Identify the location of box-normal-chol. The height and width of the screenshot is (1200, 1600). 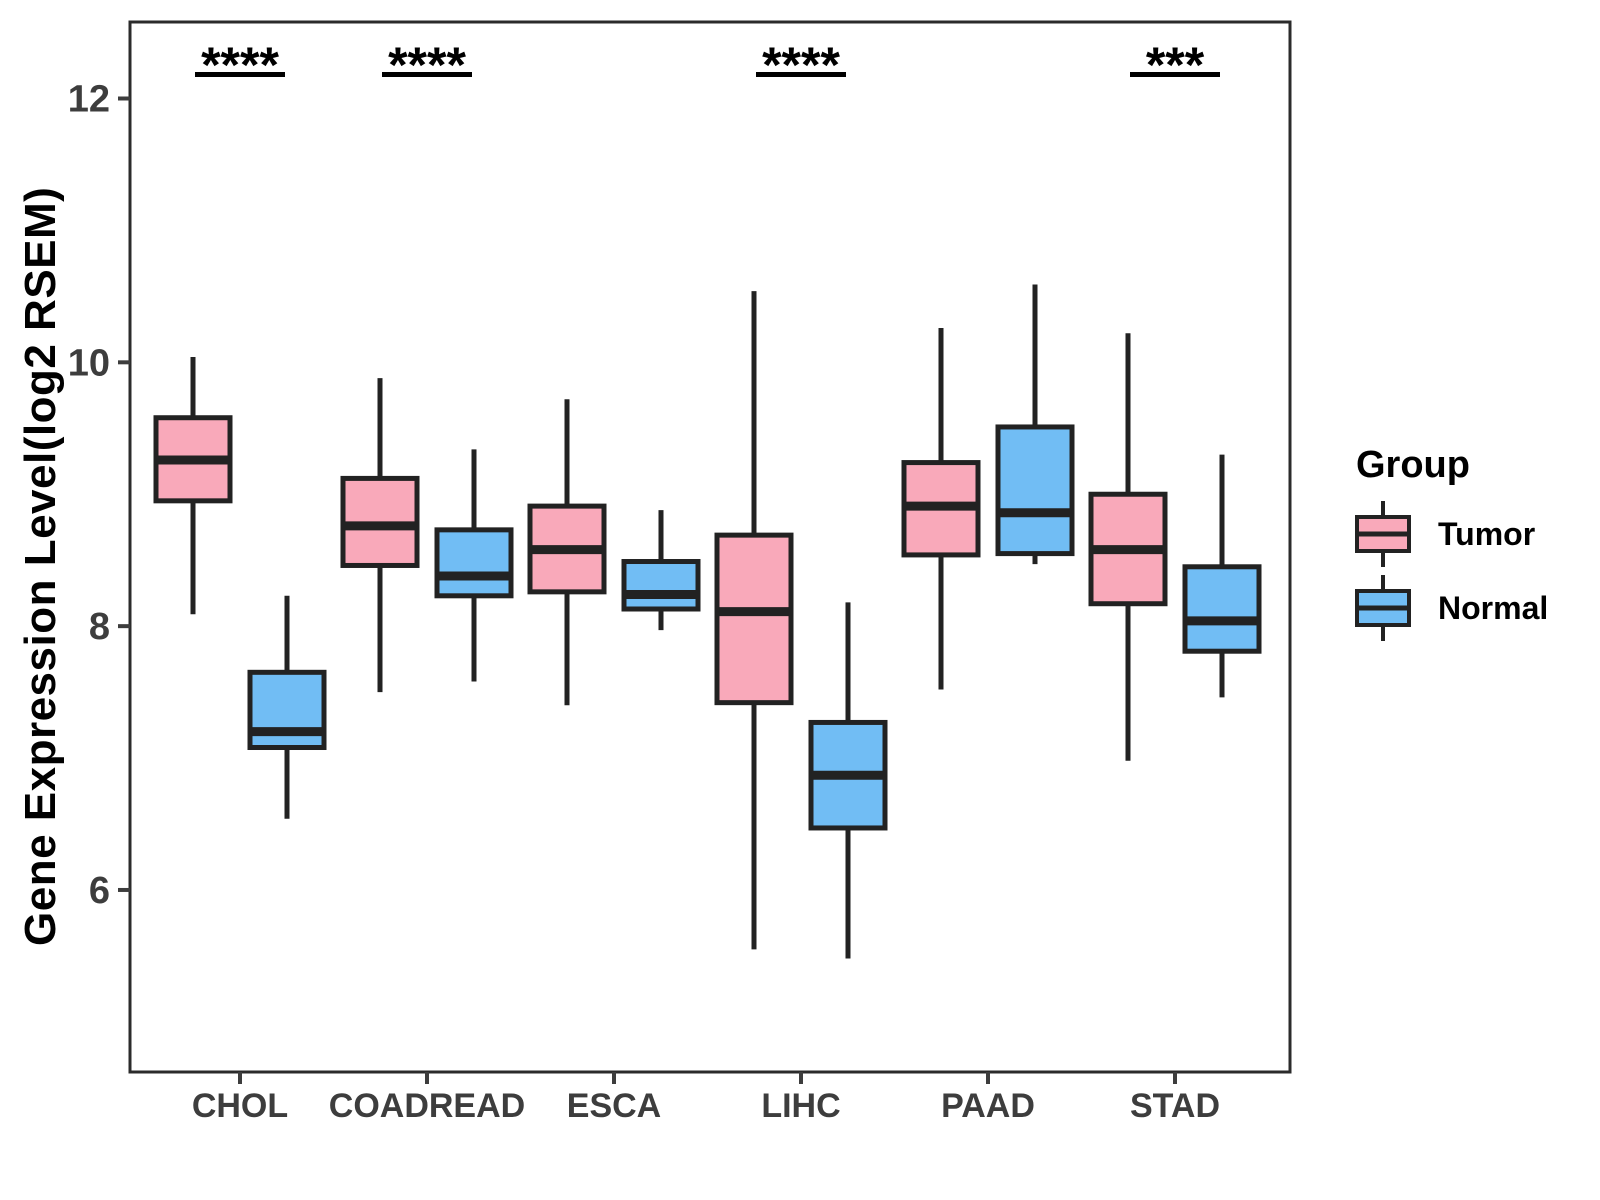
(287, 710).